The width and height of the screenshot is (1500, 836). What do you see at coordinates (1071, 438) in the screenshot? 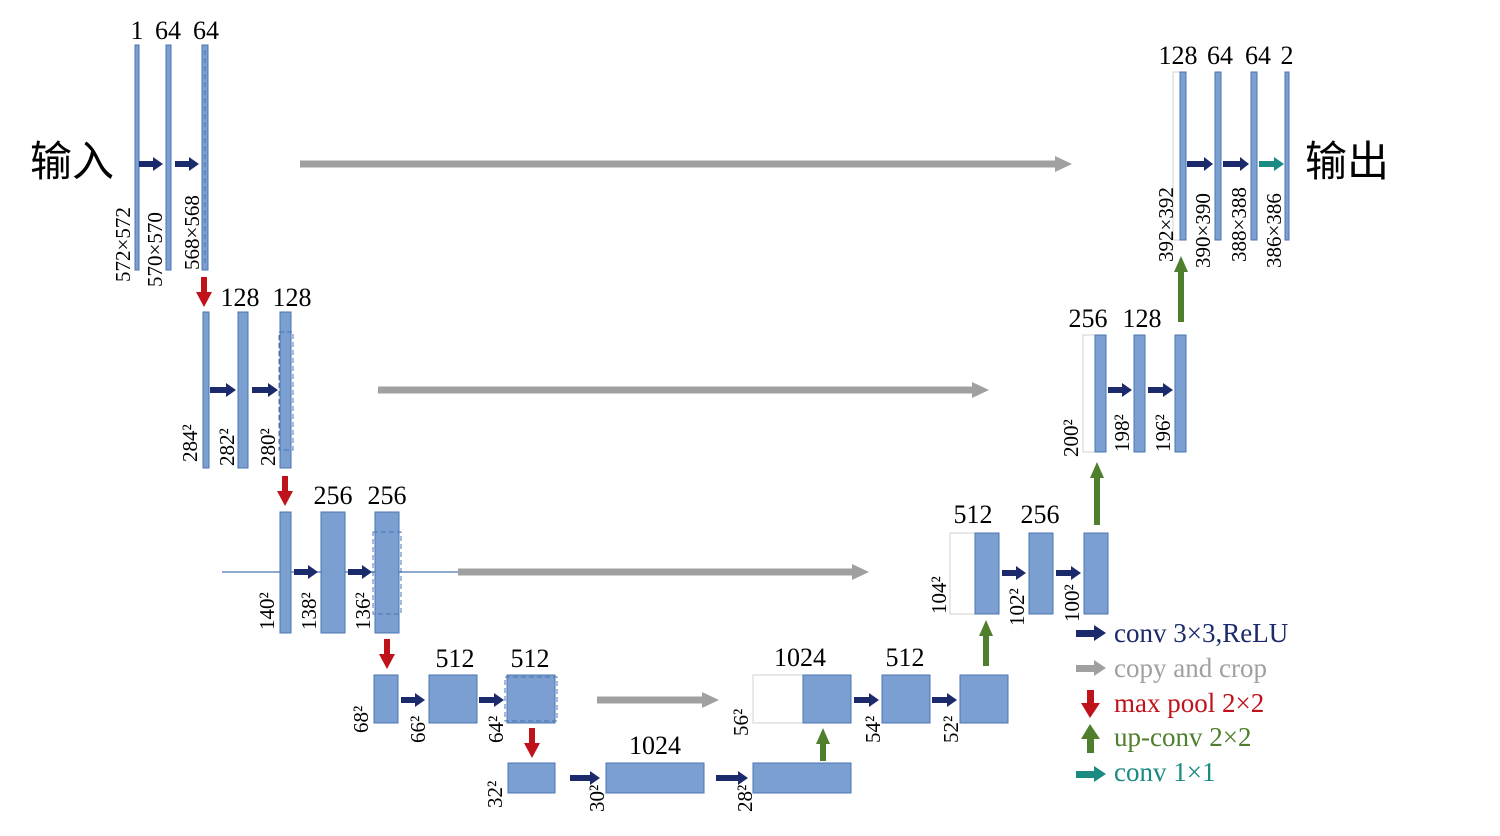
I see `size-label: 200²` at bounding box center [1071, 438].